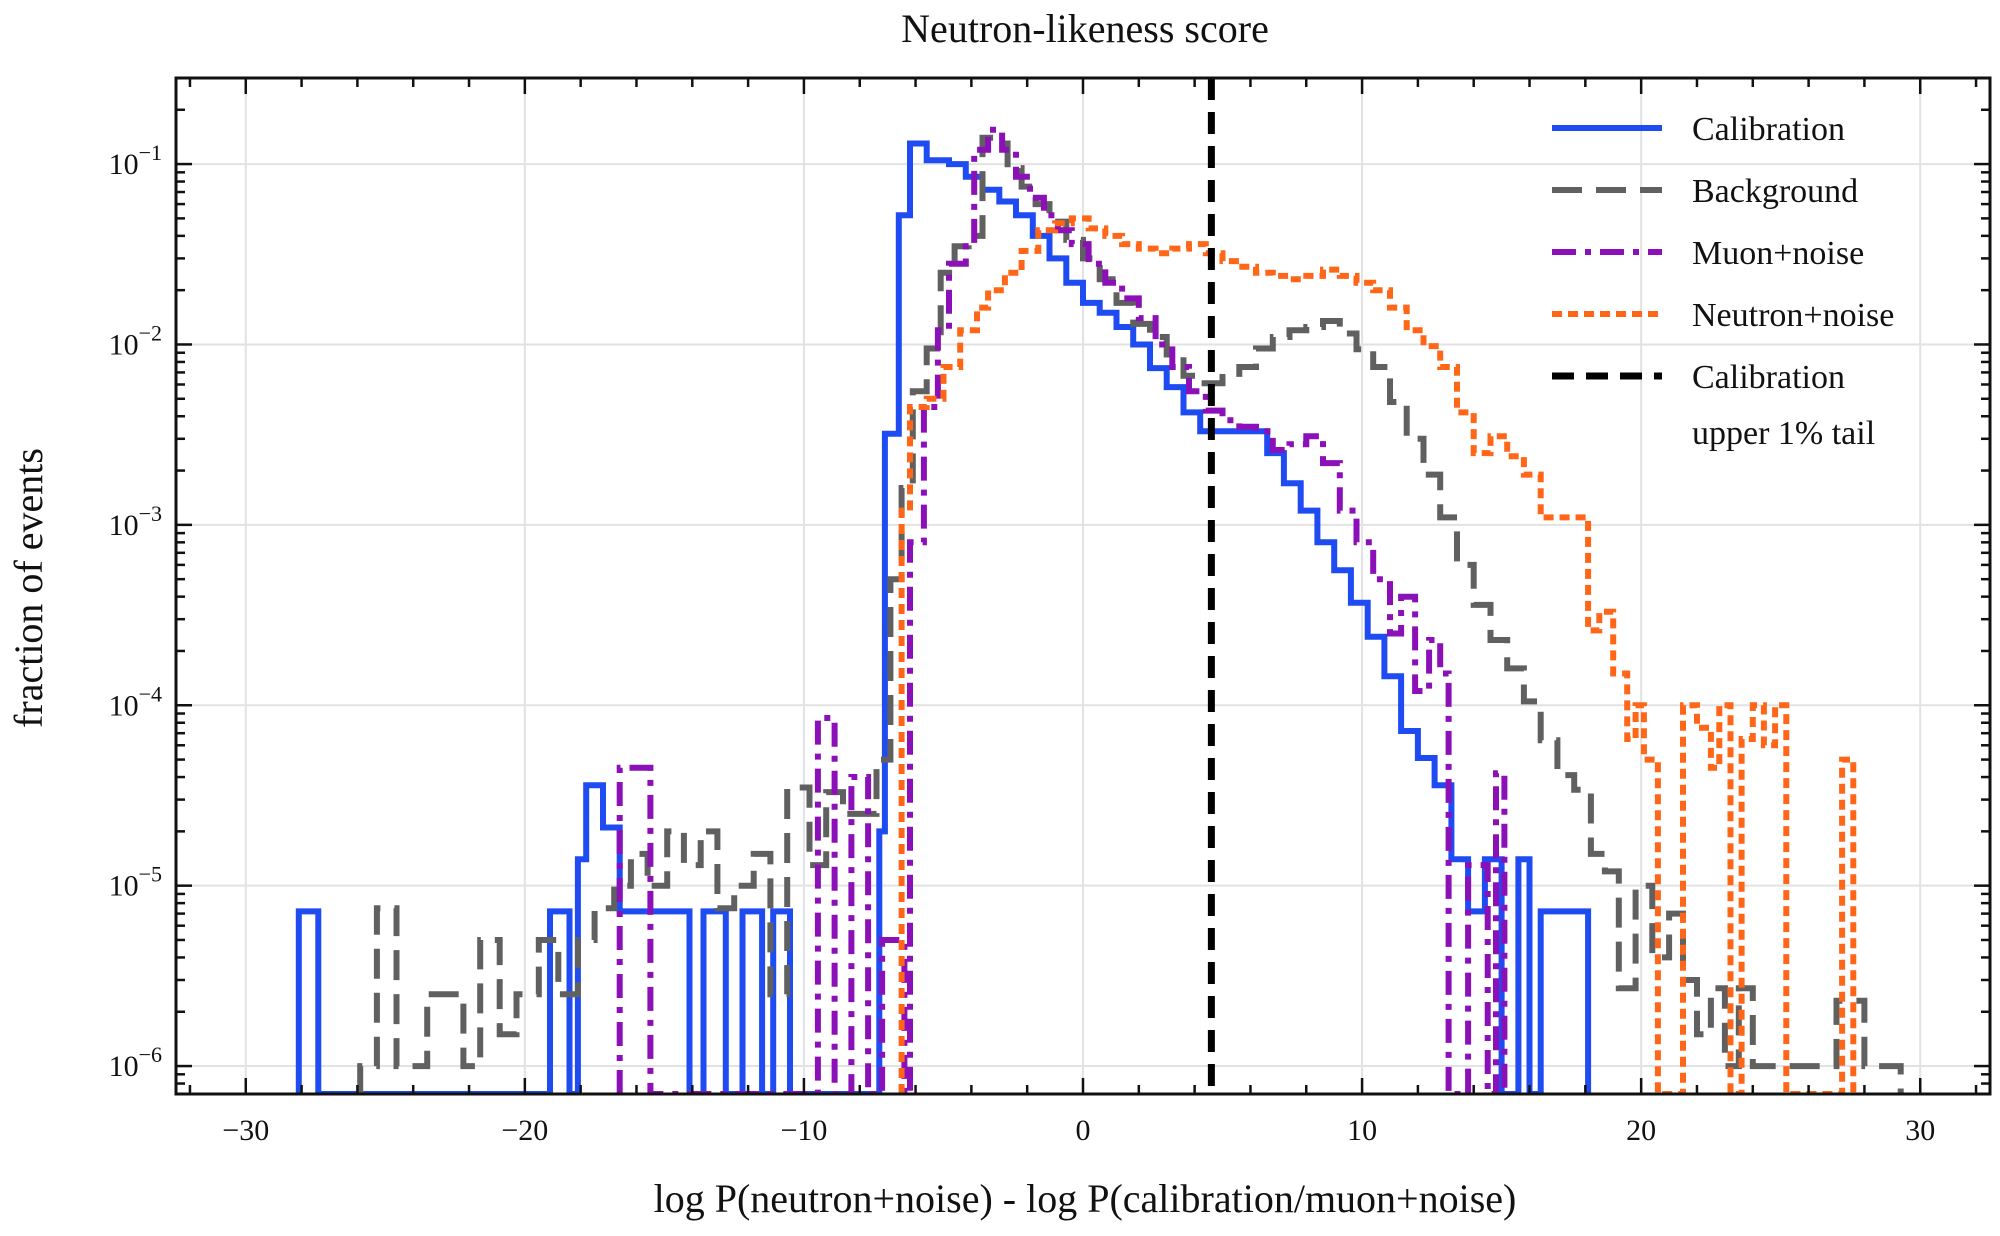 This screenshot has height=1236, width=2000. I want to click on y-tick-label: 10⁻⁴, so click(135, 701).